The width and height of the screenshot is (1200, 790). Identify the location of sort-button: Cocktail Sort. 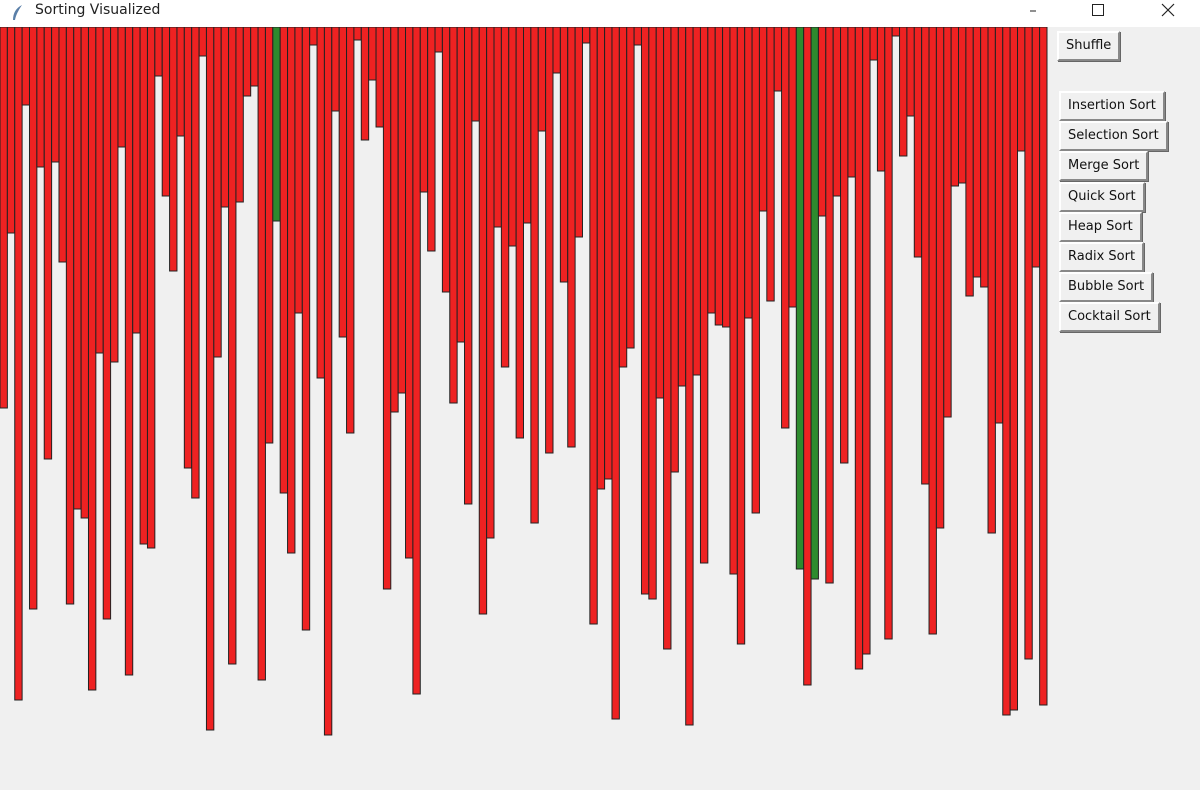
(1109, 317).